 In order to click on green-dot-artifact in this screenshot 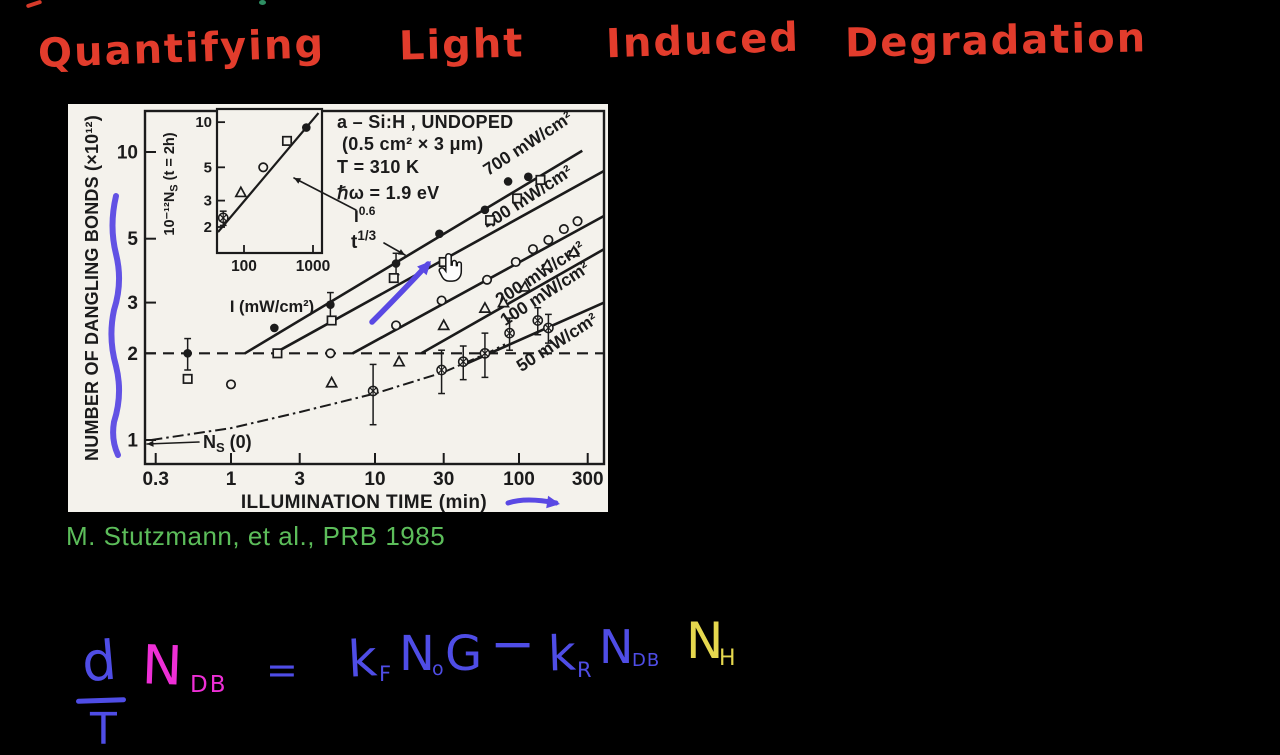, I will do `click(262, 2)`.